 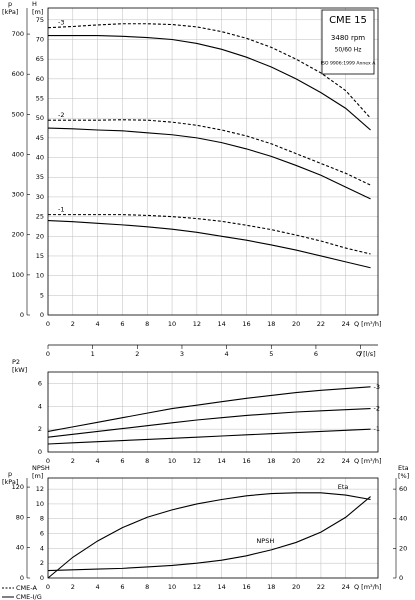 I want to click on x-tick-label: 22, so click(x=321, y=324).